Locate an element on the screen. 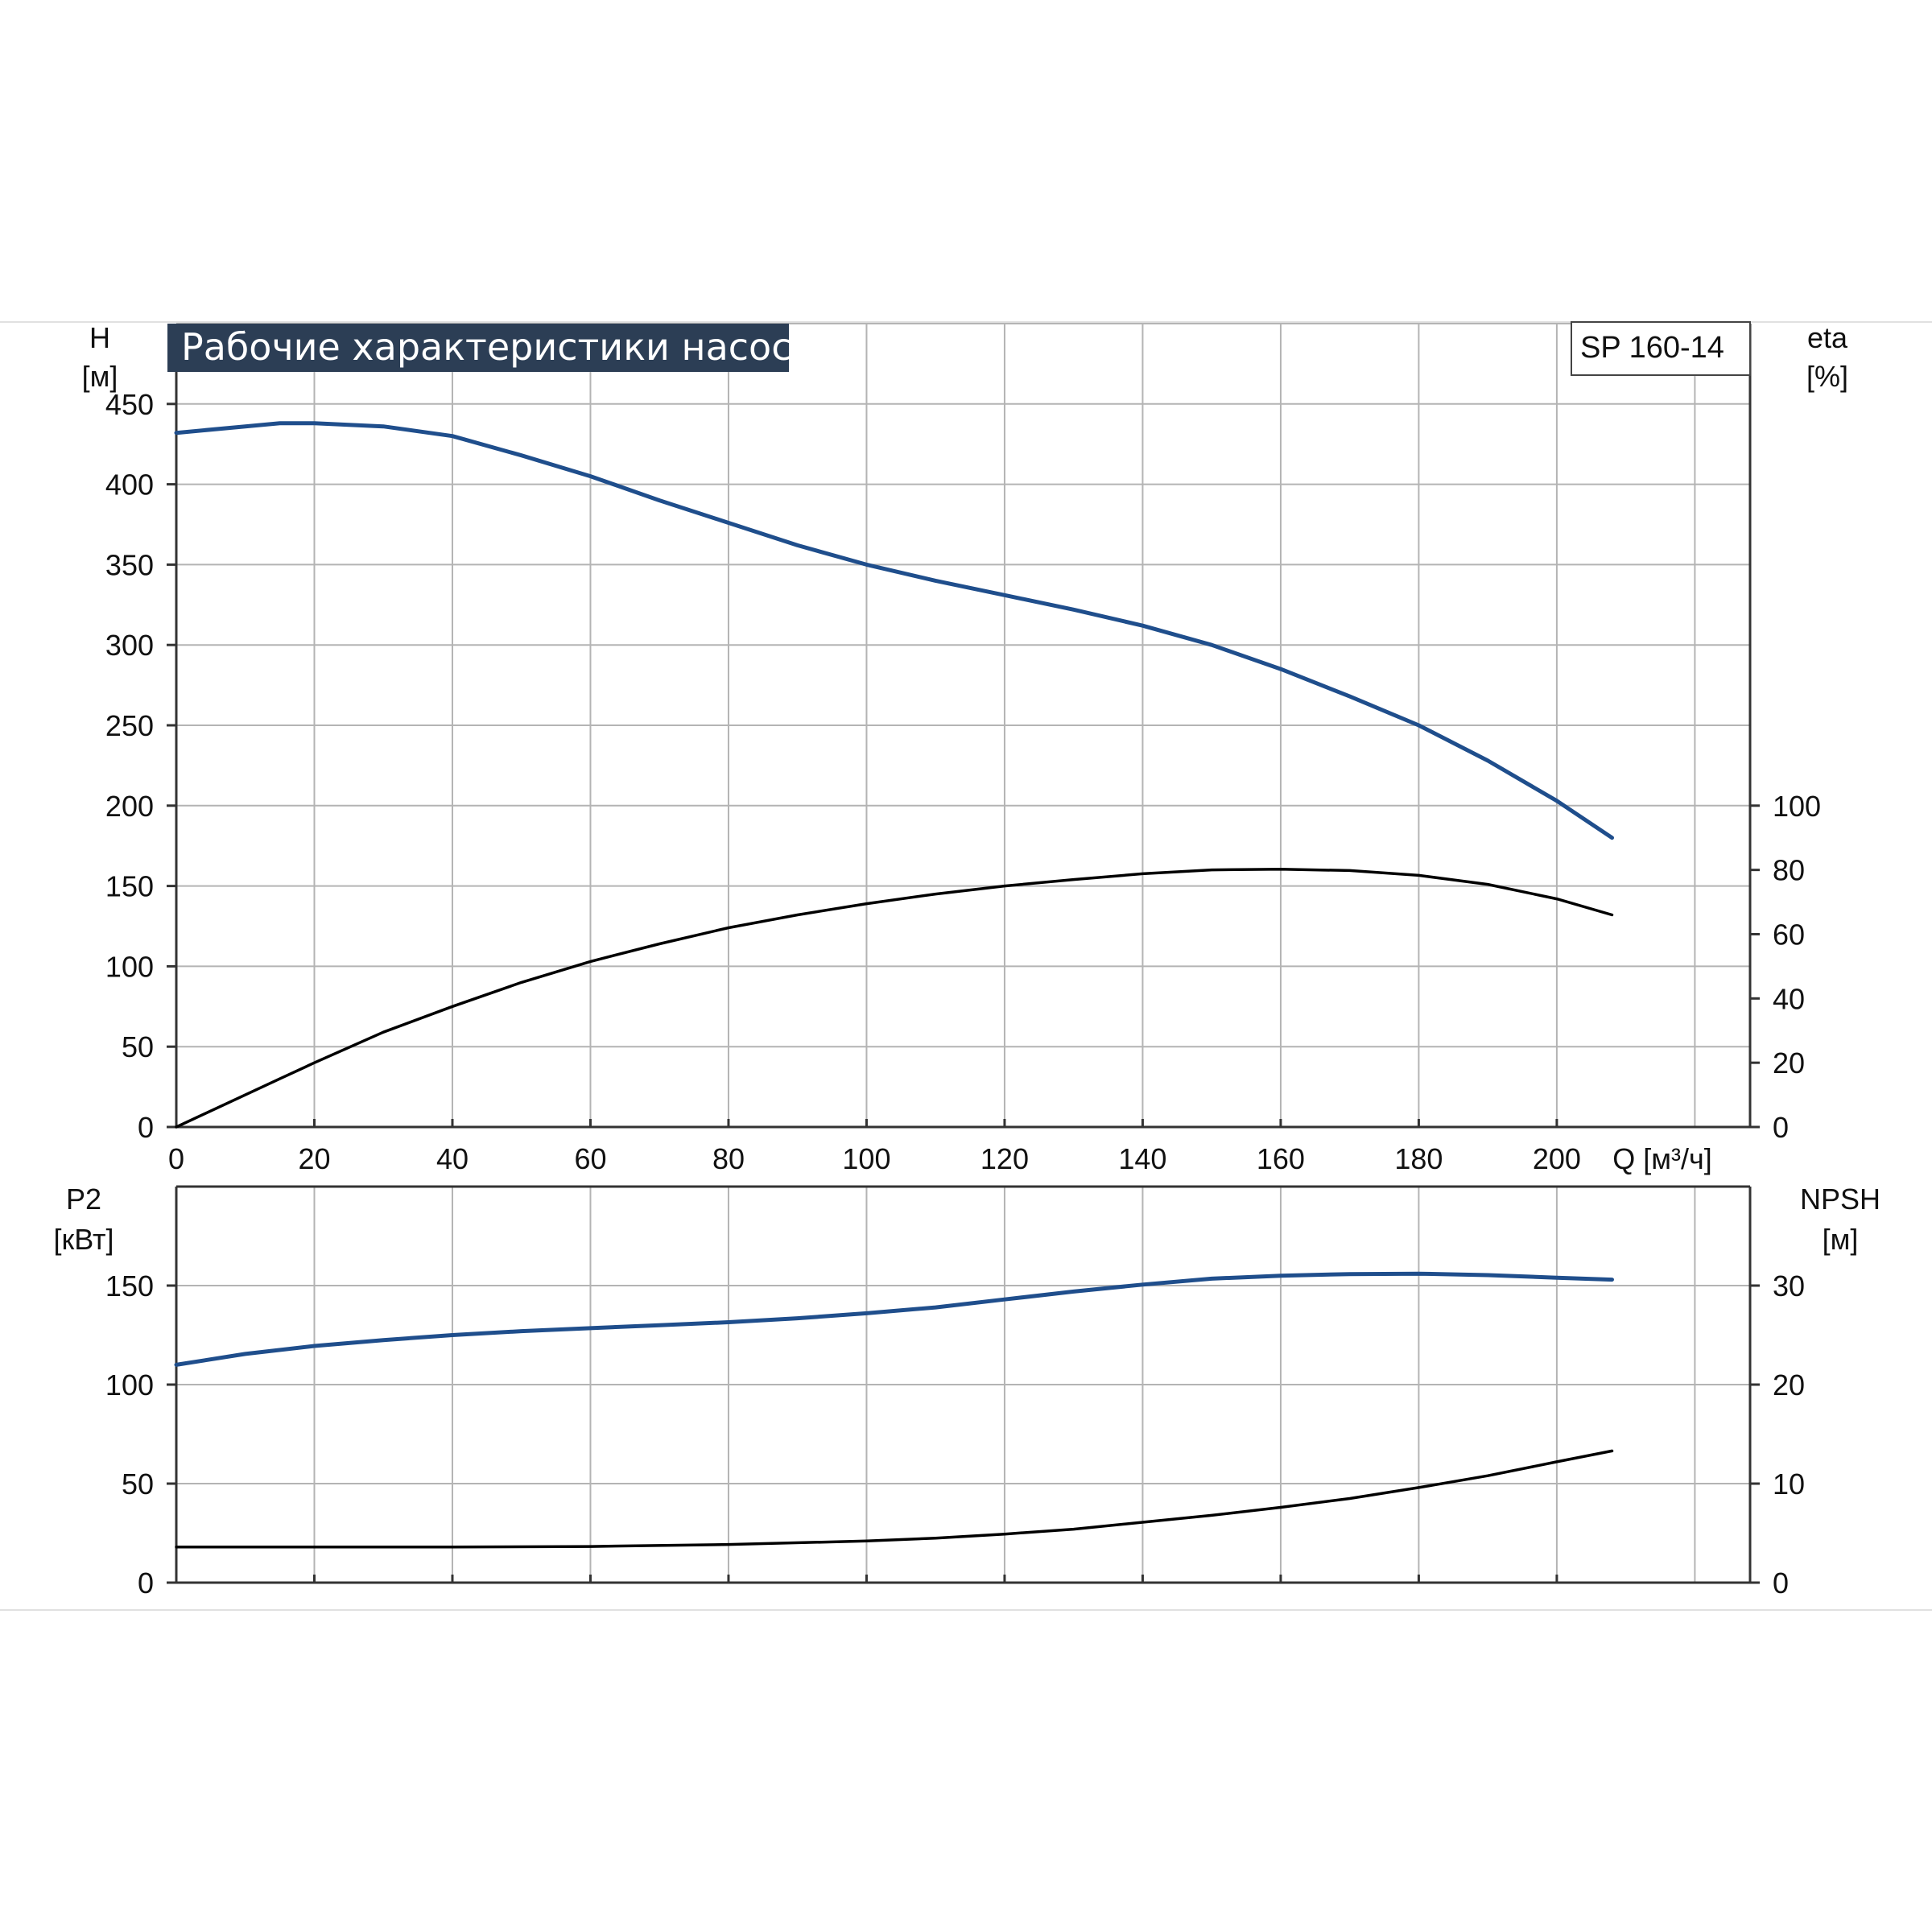 Image resolution: width=1932 pixels, height=1932 pixels. lower-left-tick-label: 50 is located at coordinates (138, 1484).